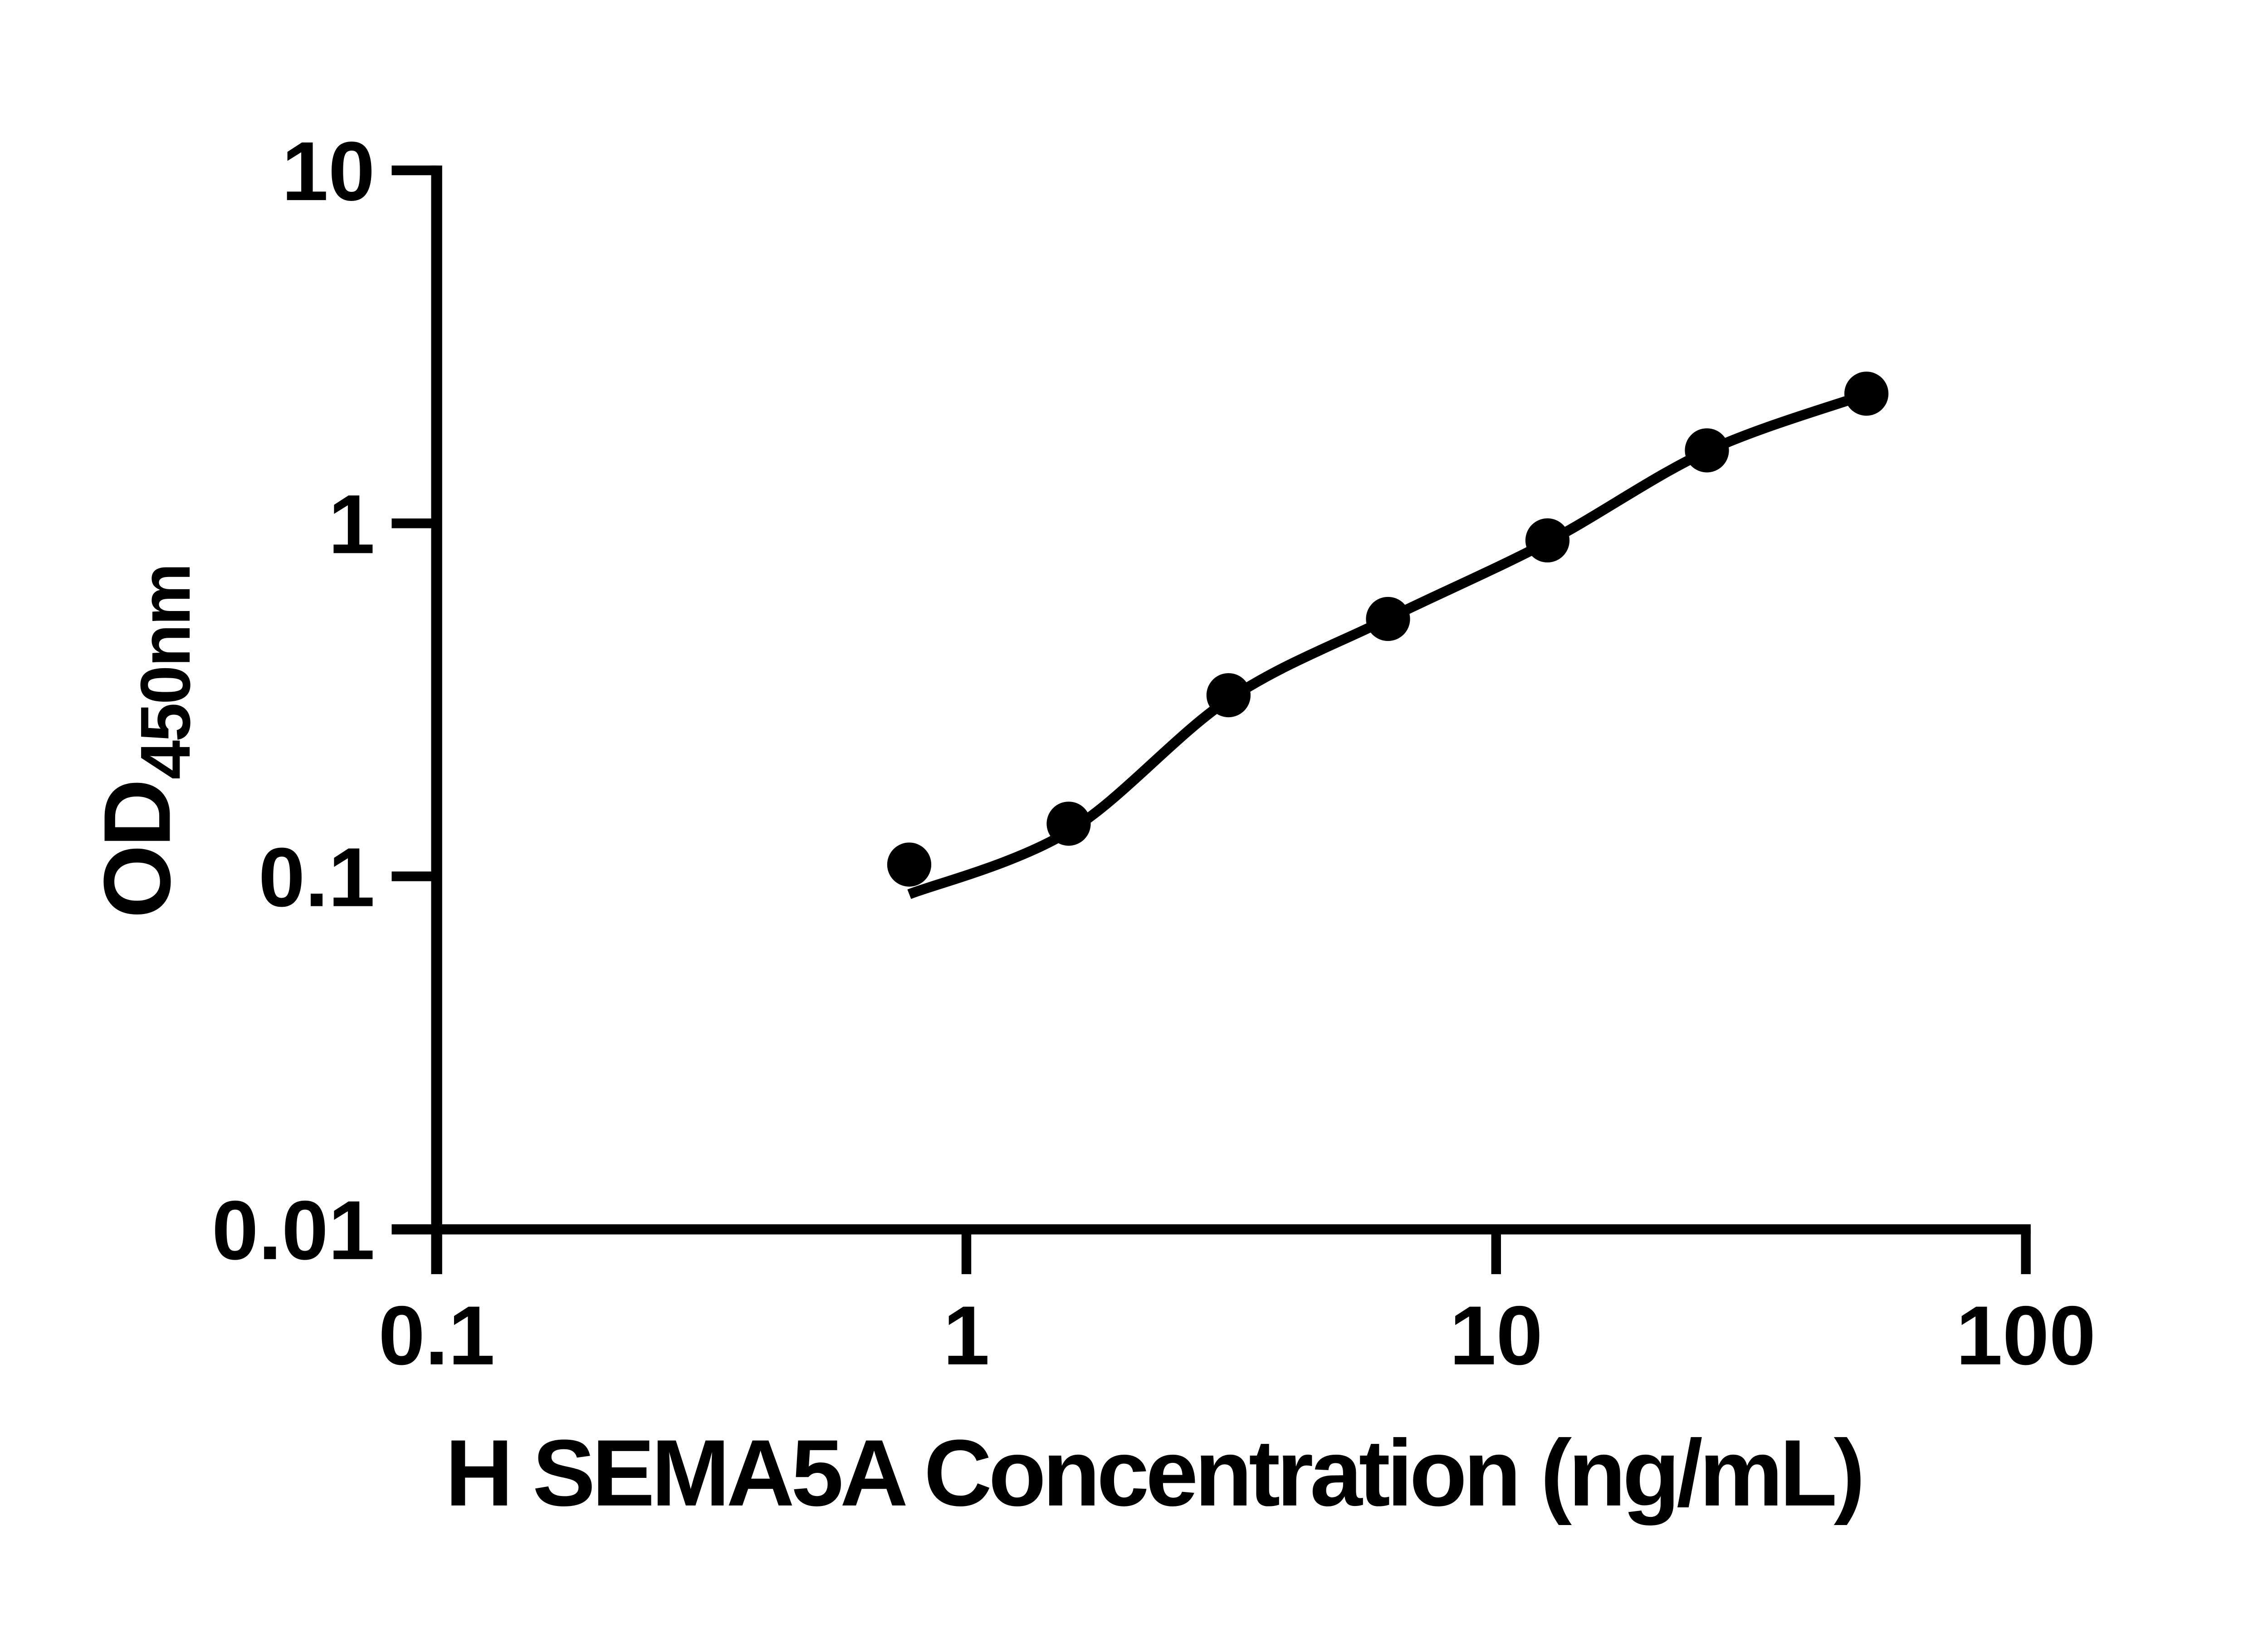 The width and height of the screenshot is (2268, 1633). Describe the element at coordinates (137, 850) in the screenshot. I see `y-axis-title-main: OD` at that location.